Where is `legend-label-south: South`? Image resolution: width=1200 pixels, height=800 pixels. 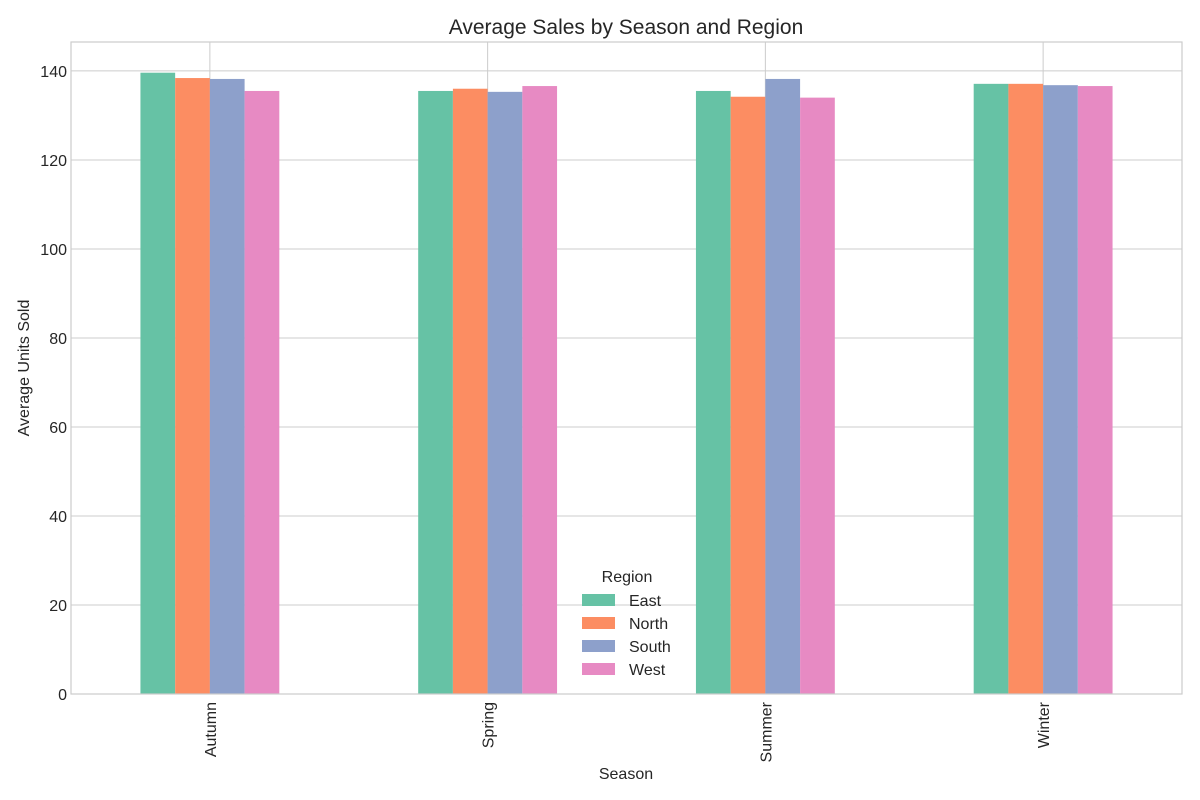 legend-label-south: South is located at coordinates (650, 647).